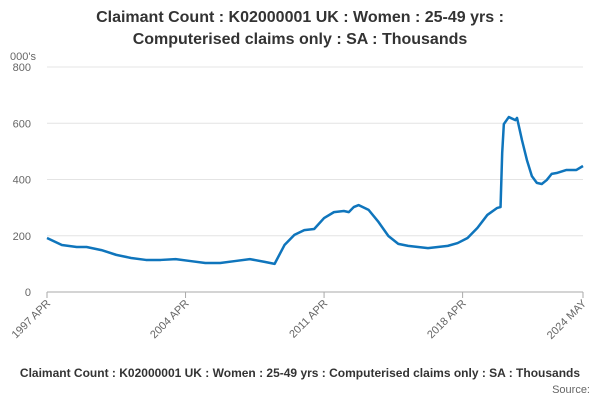 Image resolution: width=600 pixels, height=400 pixels. Describe the element at coordinates (22, 181) in the screenshot. I see `y-tick-label: 400` at that location.